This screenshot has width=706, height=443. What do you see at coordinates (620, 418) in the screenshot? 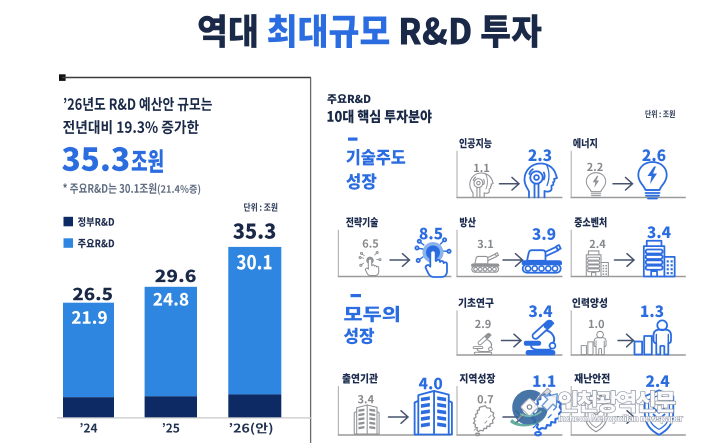
I see `svg-text: Incheon Metropolitan newspaper` at bounding box center [620, 418].